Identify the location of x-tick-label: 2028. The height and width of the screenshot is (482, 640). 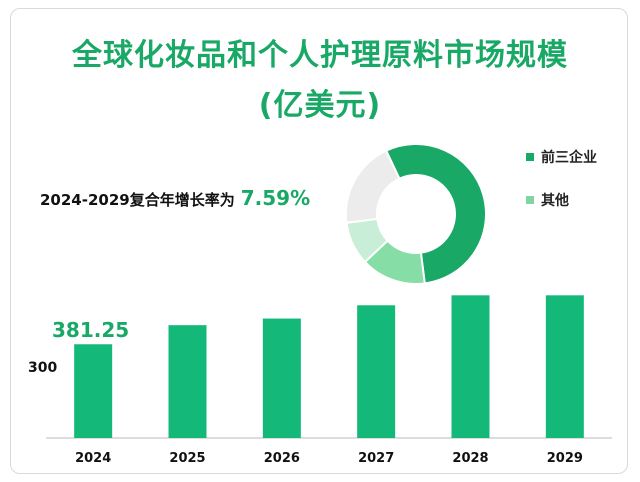
(470, 458).